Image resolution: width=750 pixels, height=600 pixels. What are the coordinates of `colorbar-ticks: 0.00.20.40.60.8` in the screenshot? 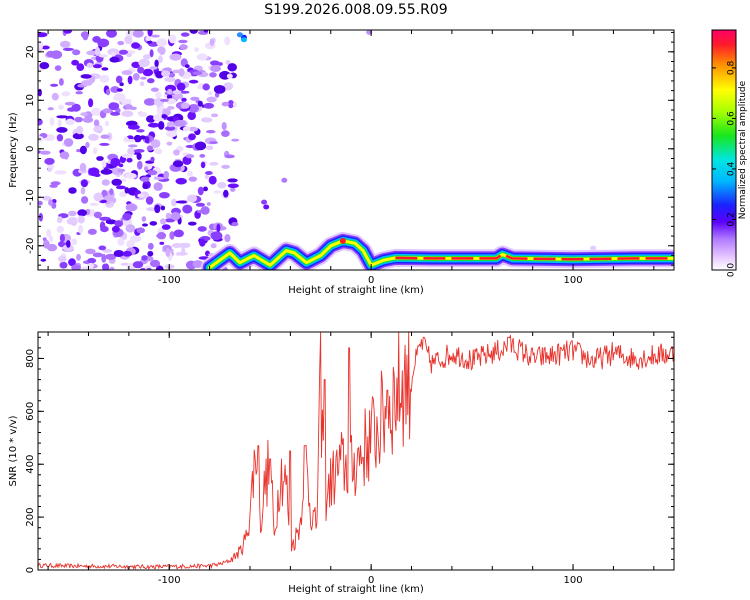 It's located at (724, 153).